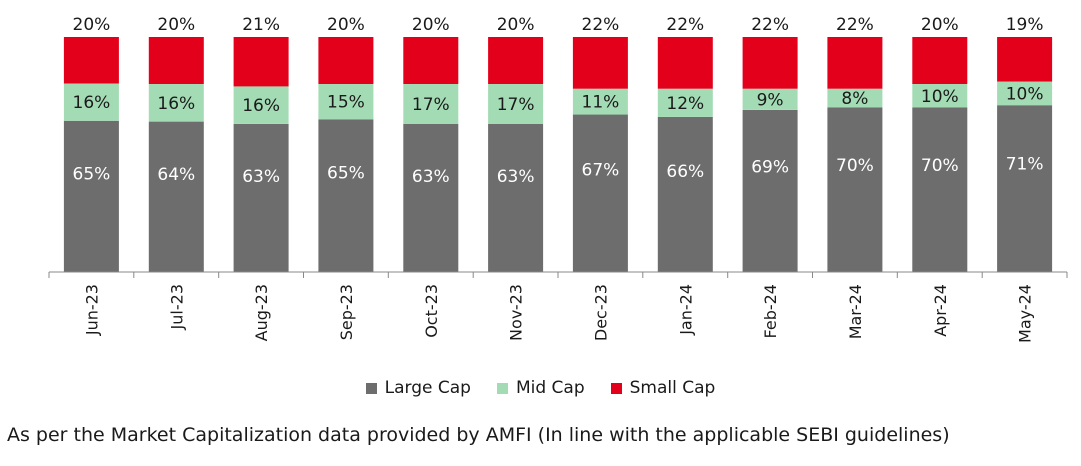 The height and width of the screenshot is (466, 1081). Describe the element at coordinates (92, 175) in the screenshot. I see `data-label-large-cap-jun-23: 65%` at that location.